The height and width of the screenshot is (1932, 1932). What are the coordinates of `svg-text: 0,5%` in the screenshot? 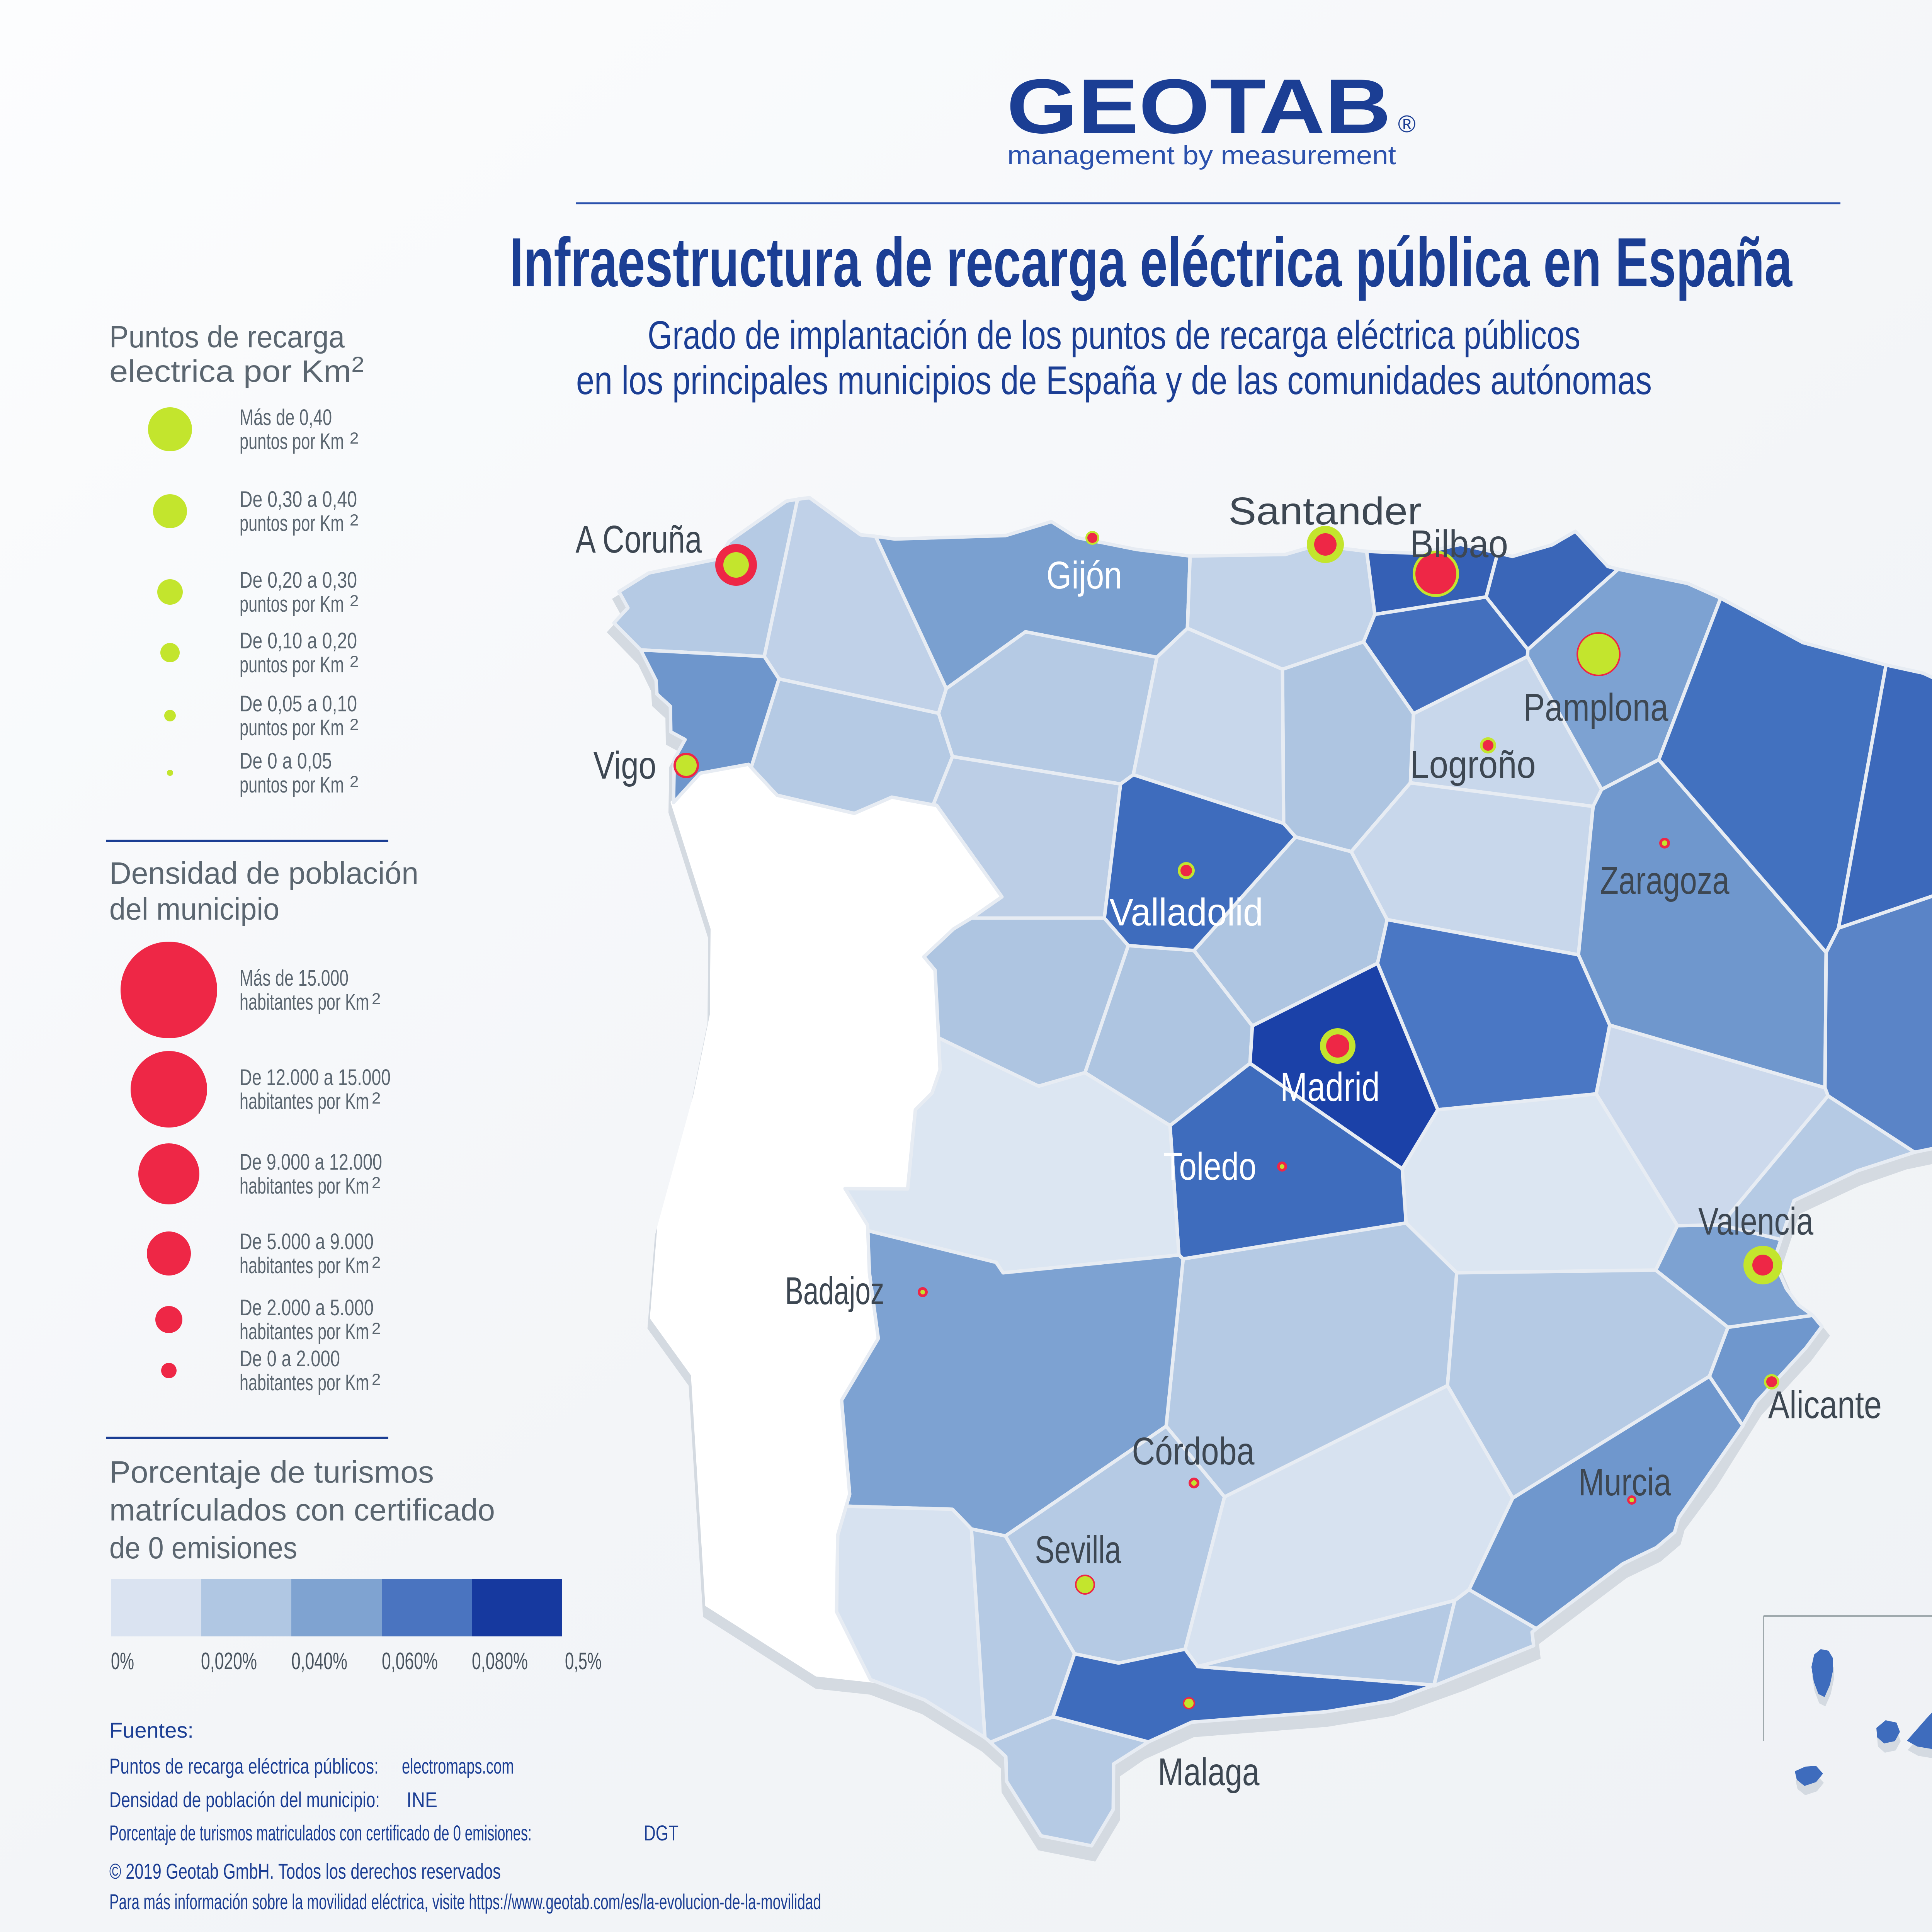 It's located at (584, 1661).